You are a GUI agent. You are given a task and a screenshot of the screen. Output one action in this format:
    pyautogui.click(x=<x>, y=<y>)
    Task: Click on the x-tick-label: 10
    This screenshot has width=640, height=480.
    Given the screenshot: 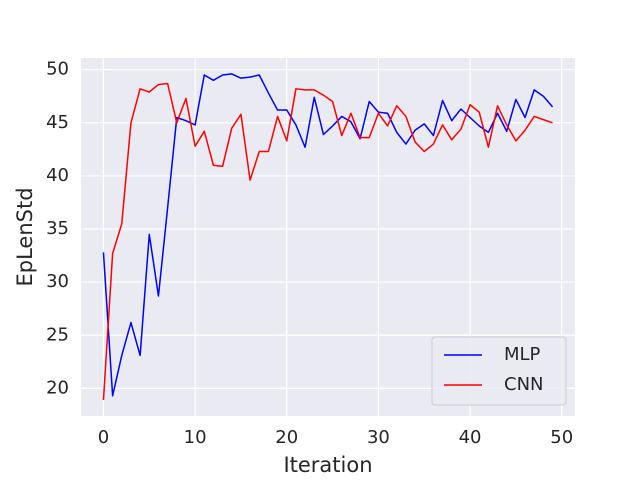 What is the action you would take?
    pyautogui.click(x=195, y=437)
    